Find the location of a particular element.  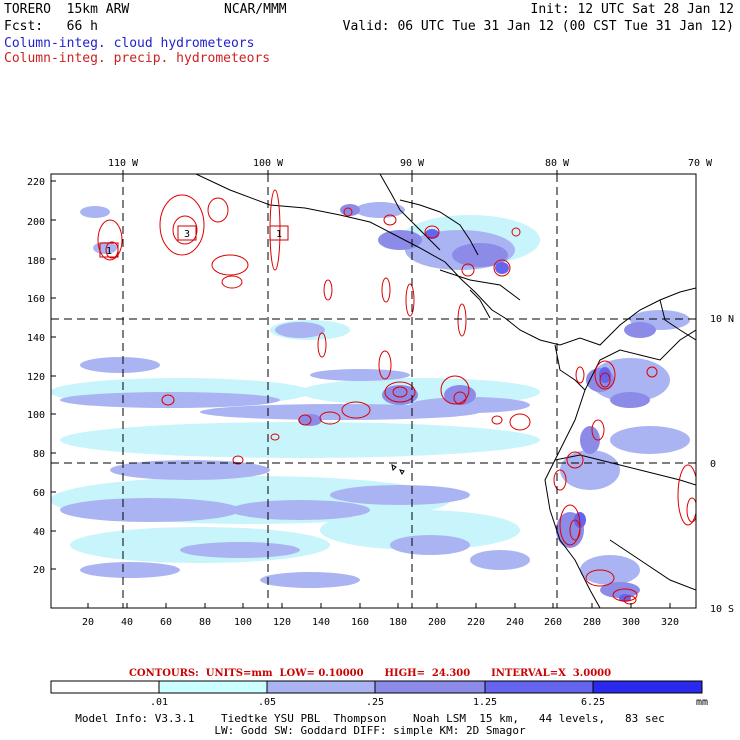

bottom-axis-tick: 320 is located at coordinates (670, 622).